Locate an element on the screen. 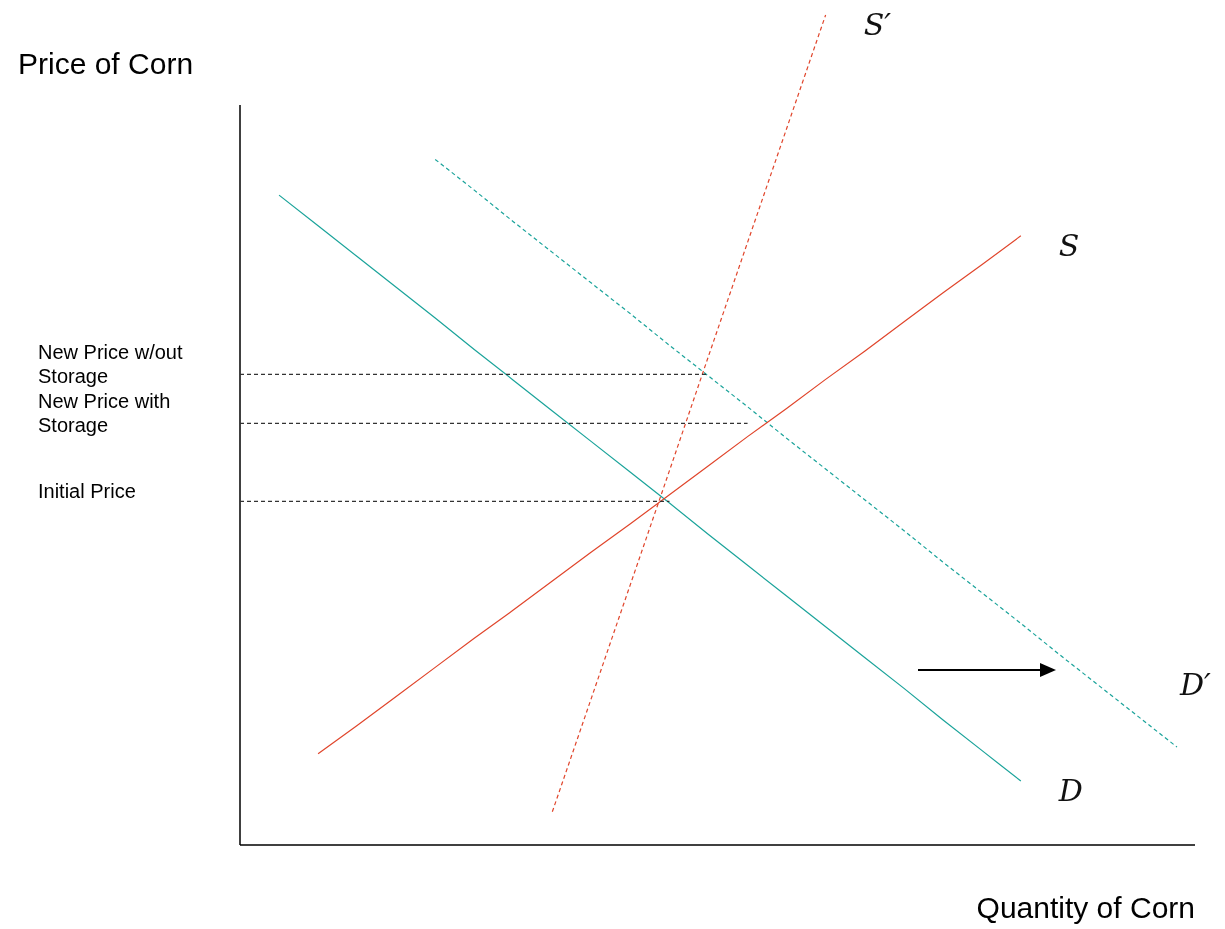 Image resolution: width=1225 pixels, height=929 pixels. text: New Price with Storage is located at coordinates (104, 413).